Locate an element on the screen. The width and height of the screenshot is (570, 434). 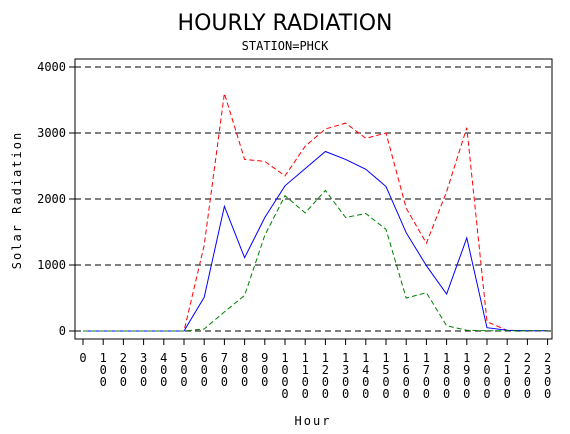
chart-title: HOURLY RADIATION is located at coordinates (285, 23).